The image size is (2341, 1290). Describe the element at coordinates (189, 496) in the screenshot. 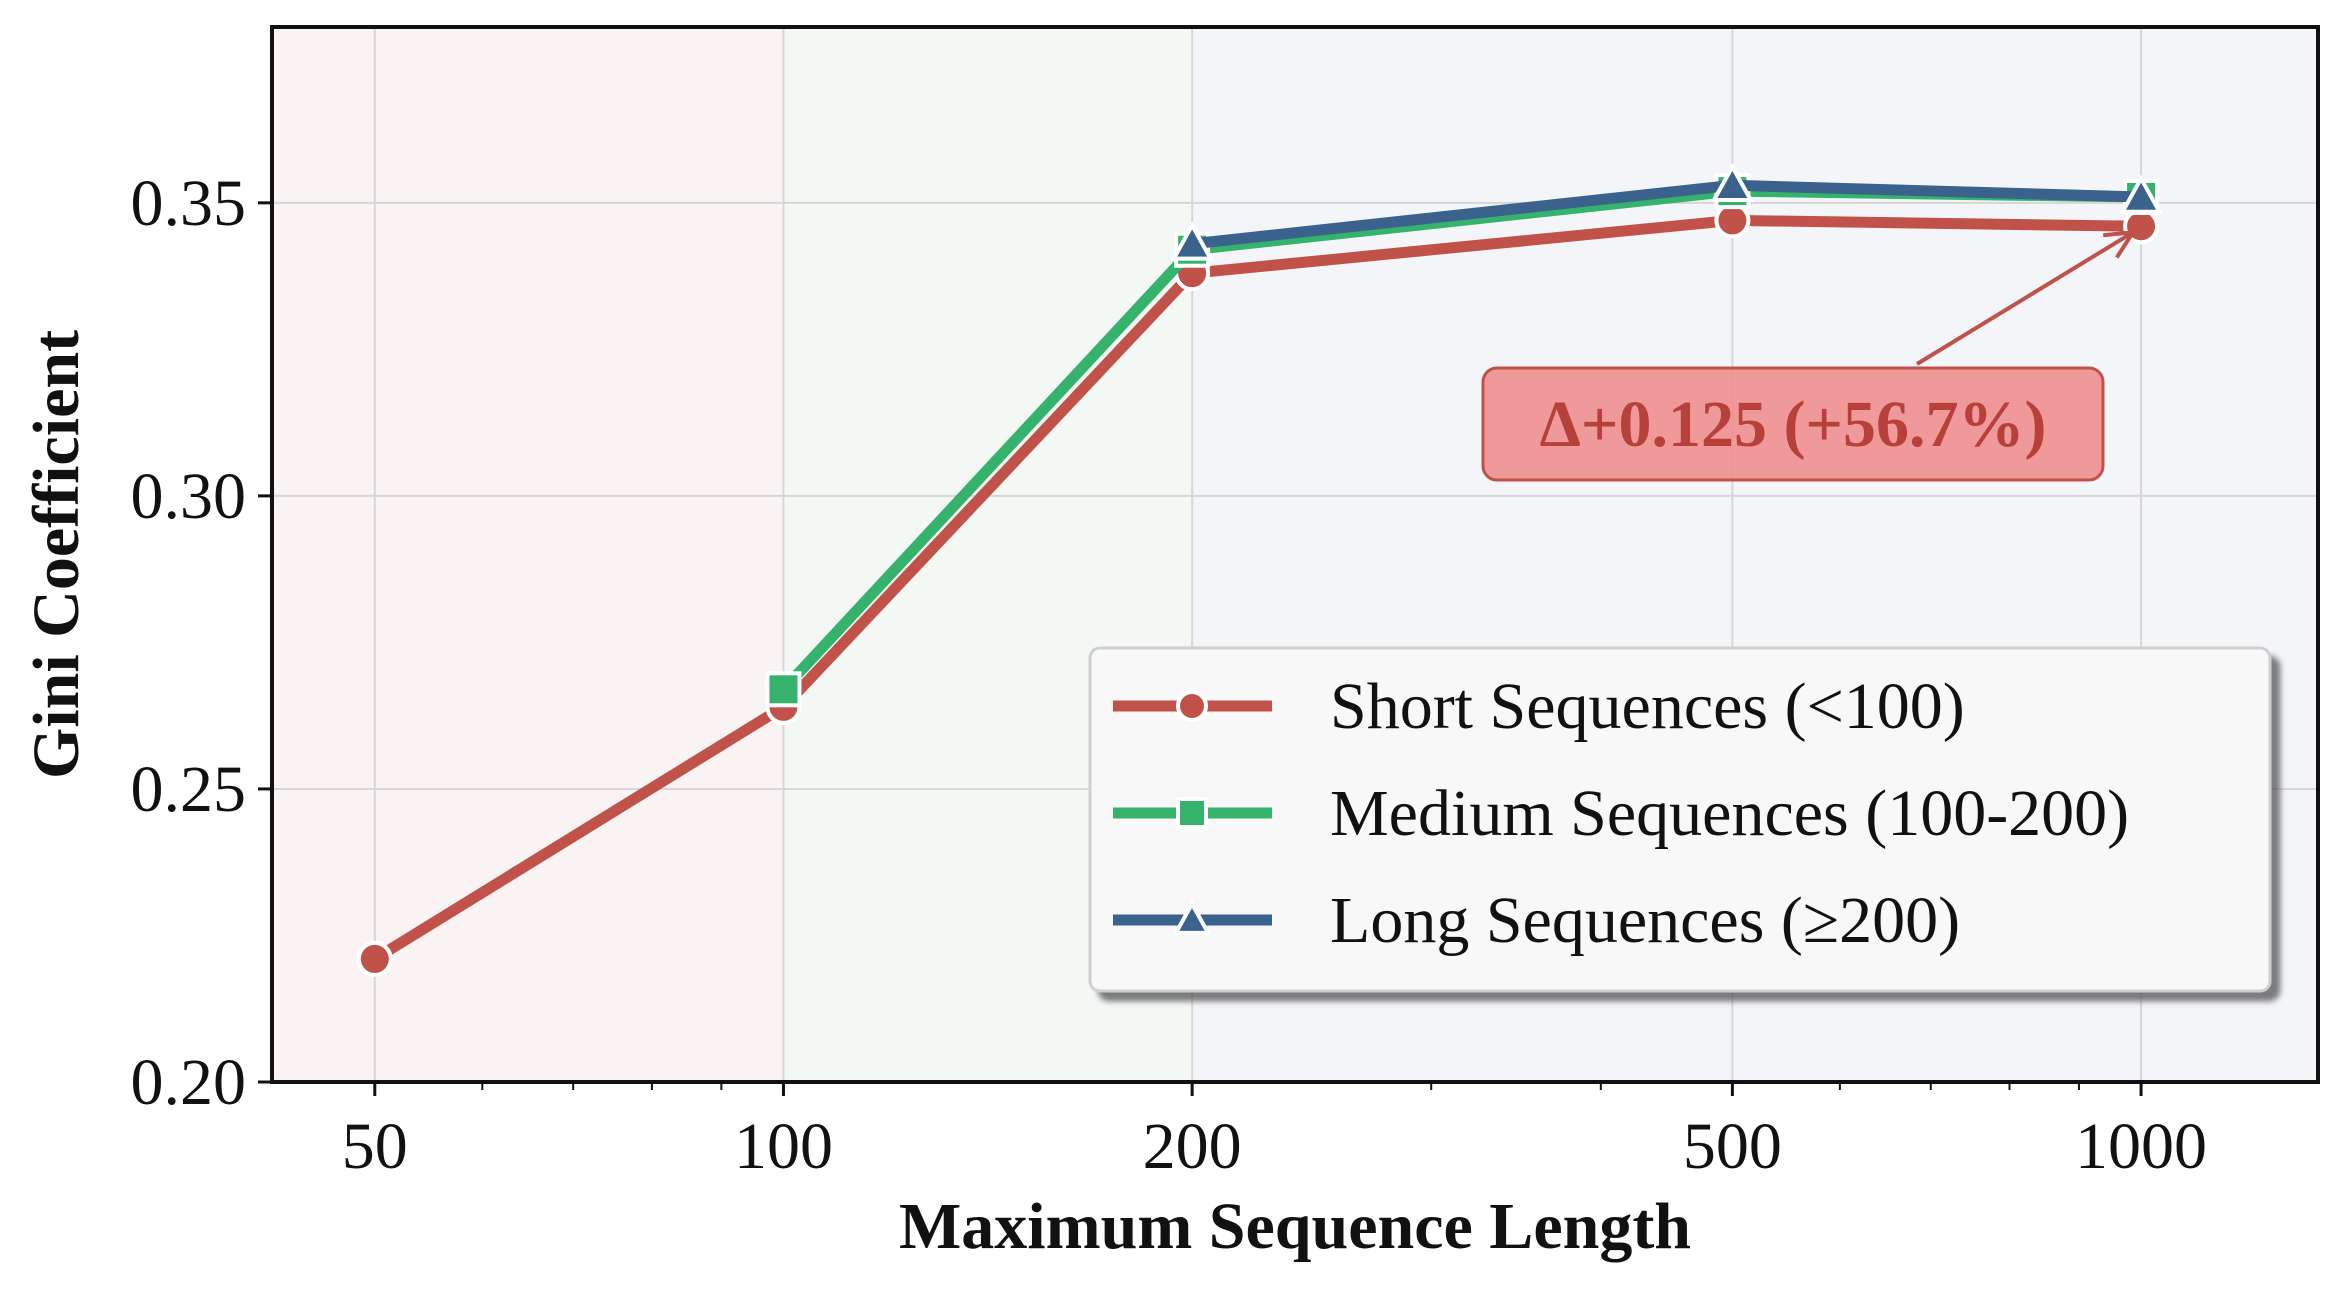

I see `y-tick-label: 0.30` at that location.